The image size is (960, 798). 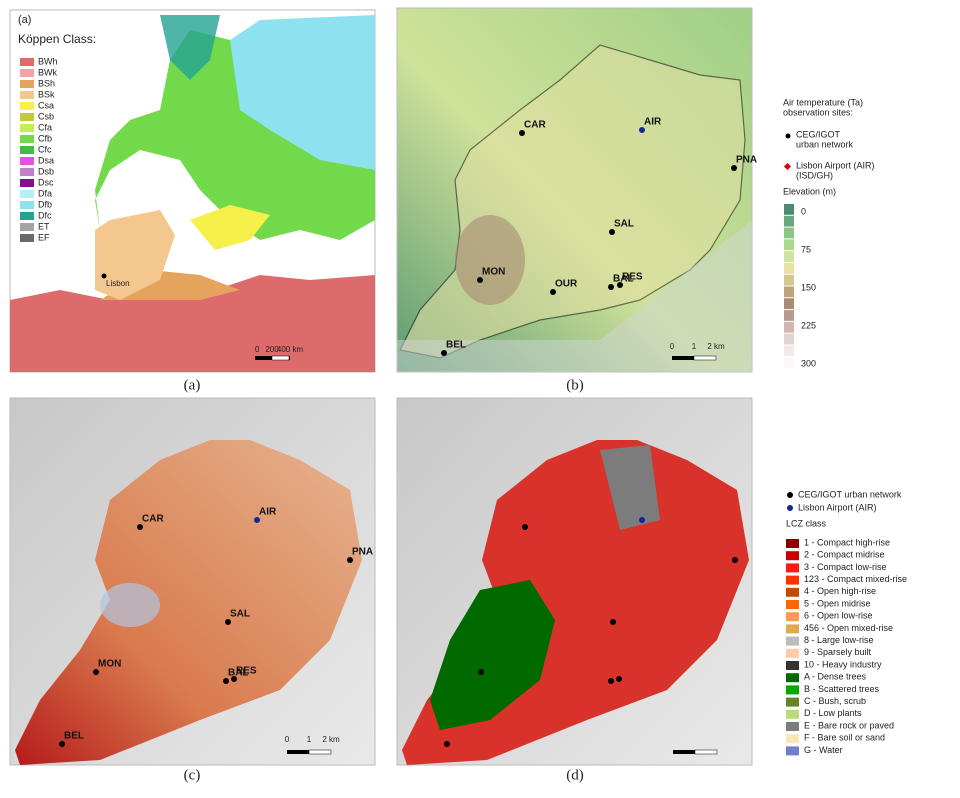 I want to click on legend-label: Csb, so click(x=46, y=116).